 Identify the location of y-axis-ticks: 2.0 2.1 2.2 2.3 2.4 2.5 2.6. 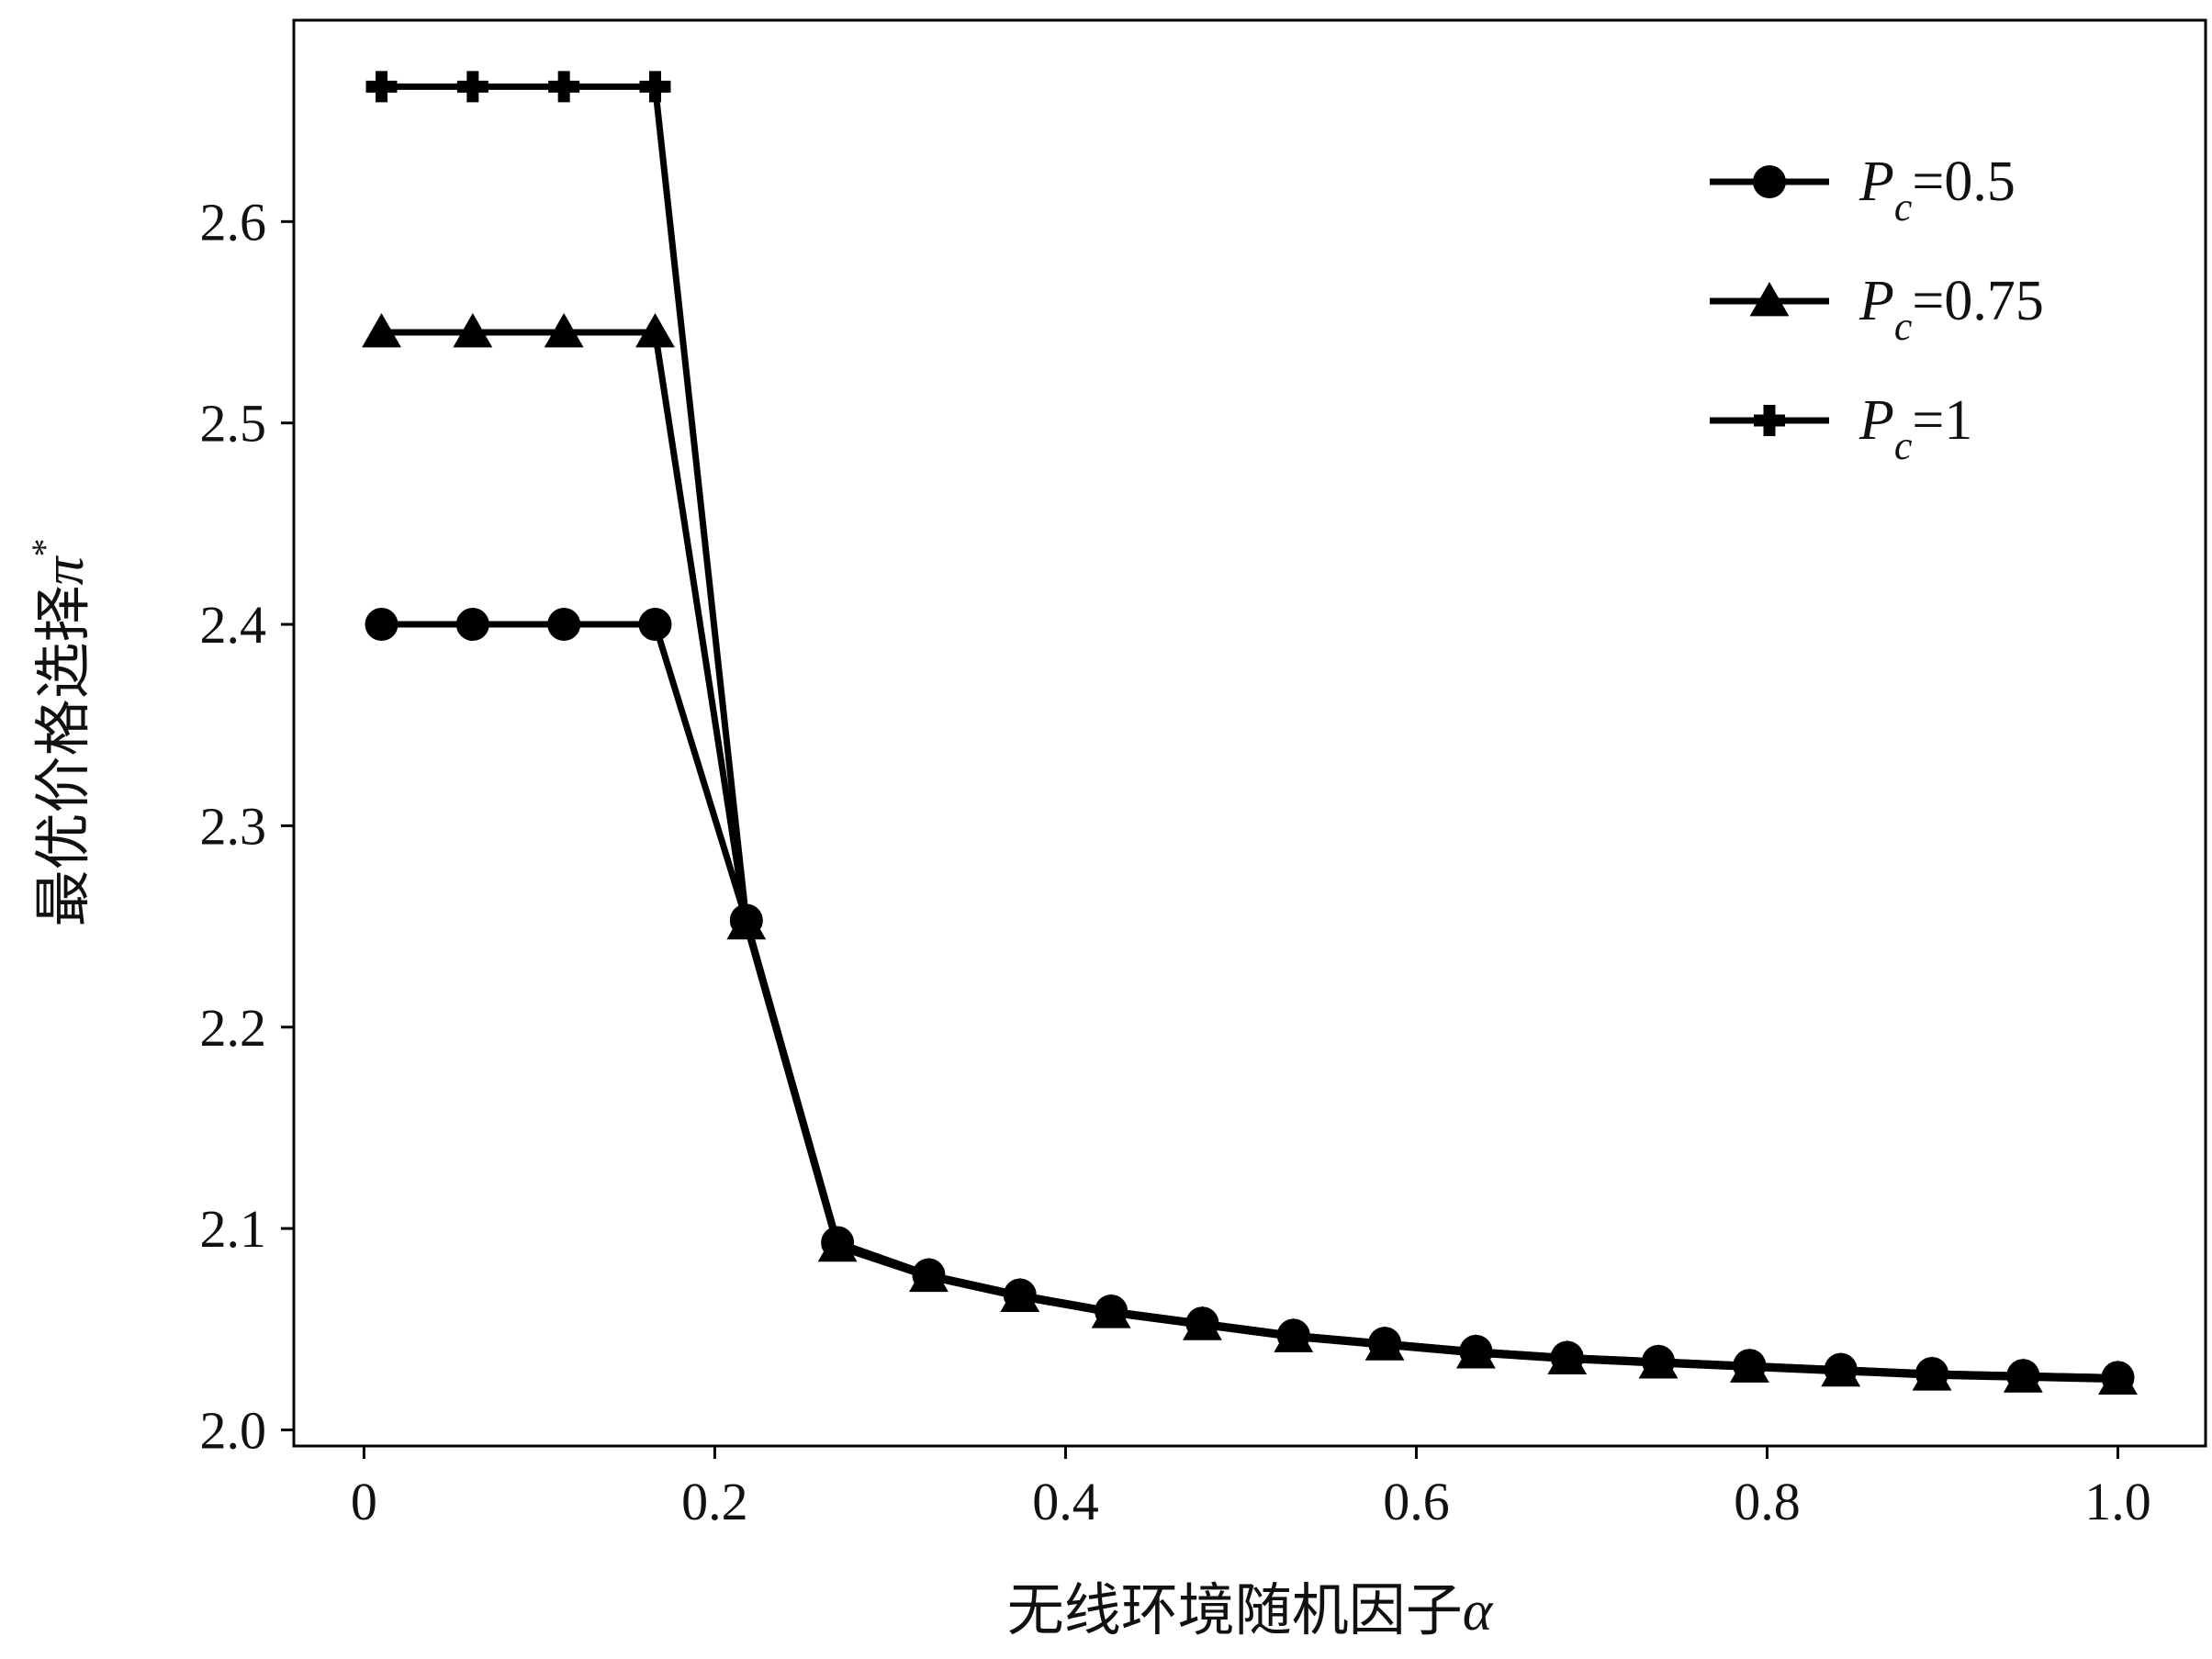
(247, 826).